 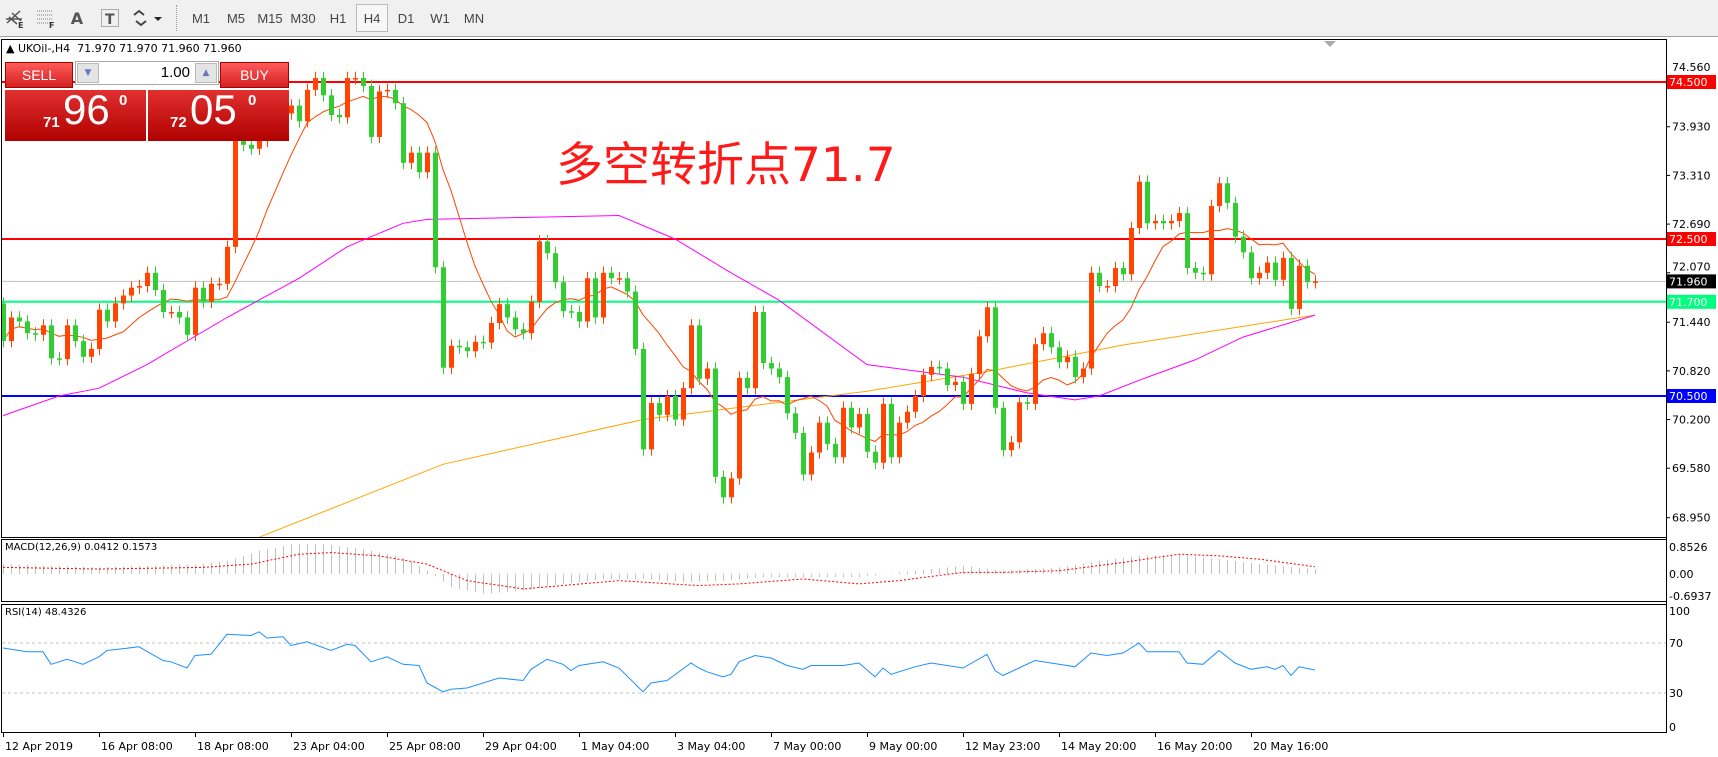 I want to click on buy-price-prefix: 72, so click(x=178, y=122).